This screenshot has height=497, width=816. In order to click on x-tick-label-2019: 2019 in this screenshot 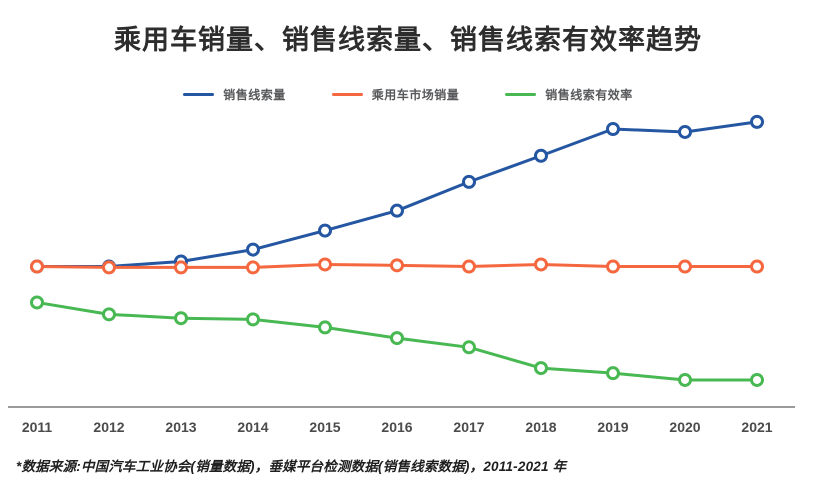, I will do `click(612, 427)`.